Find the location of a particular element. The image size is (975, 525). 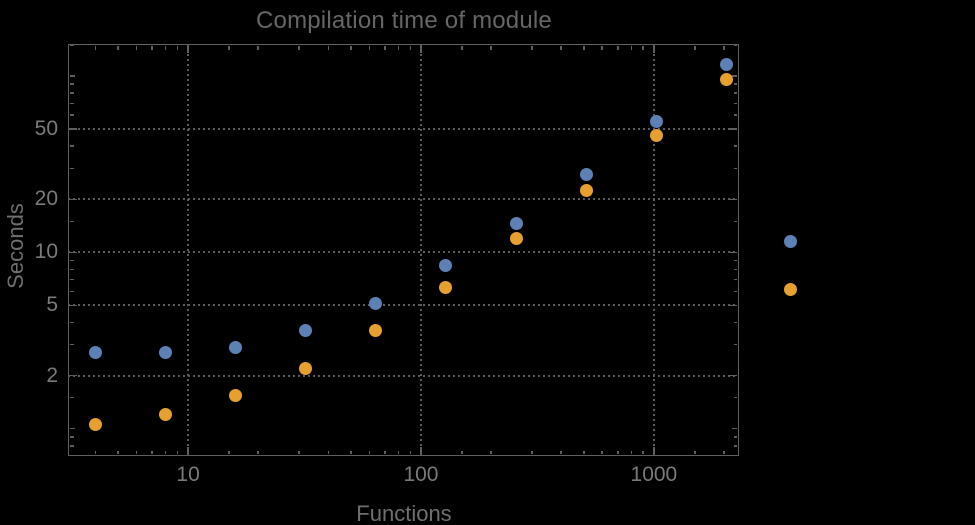

x-tick-label: 100 is located at coordinates (421, 474).